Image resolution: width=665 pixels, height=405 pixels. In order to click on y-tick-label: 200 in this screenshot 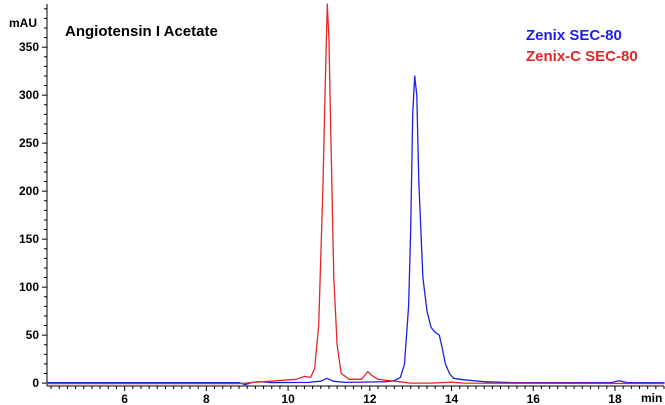, I will do `click(29, 191)`.